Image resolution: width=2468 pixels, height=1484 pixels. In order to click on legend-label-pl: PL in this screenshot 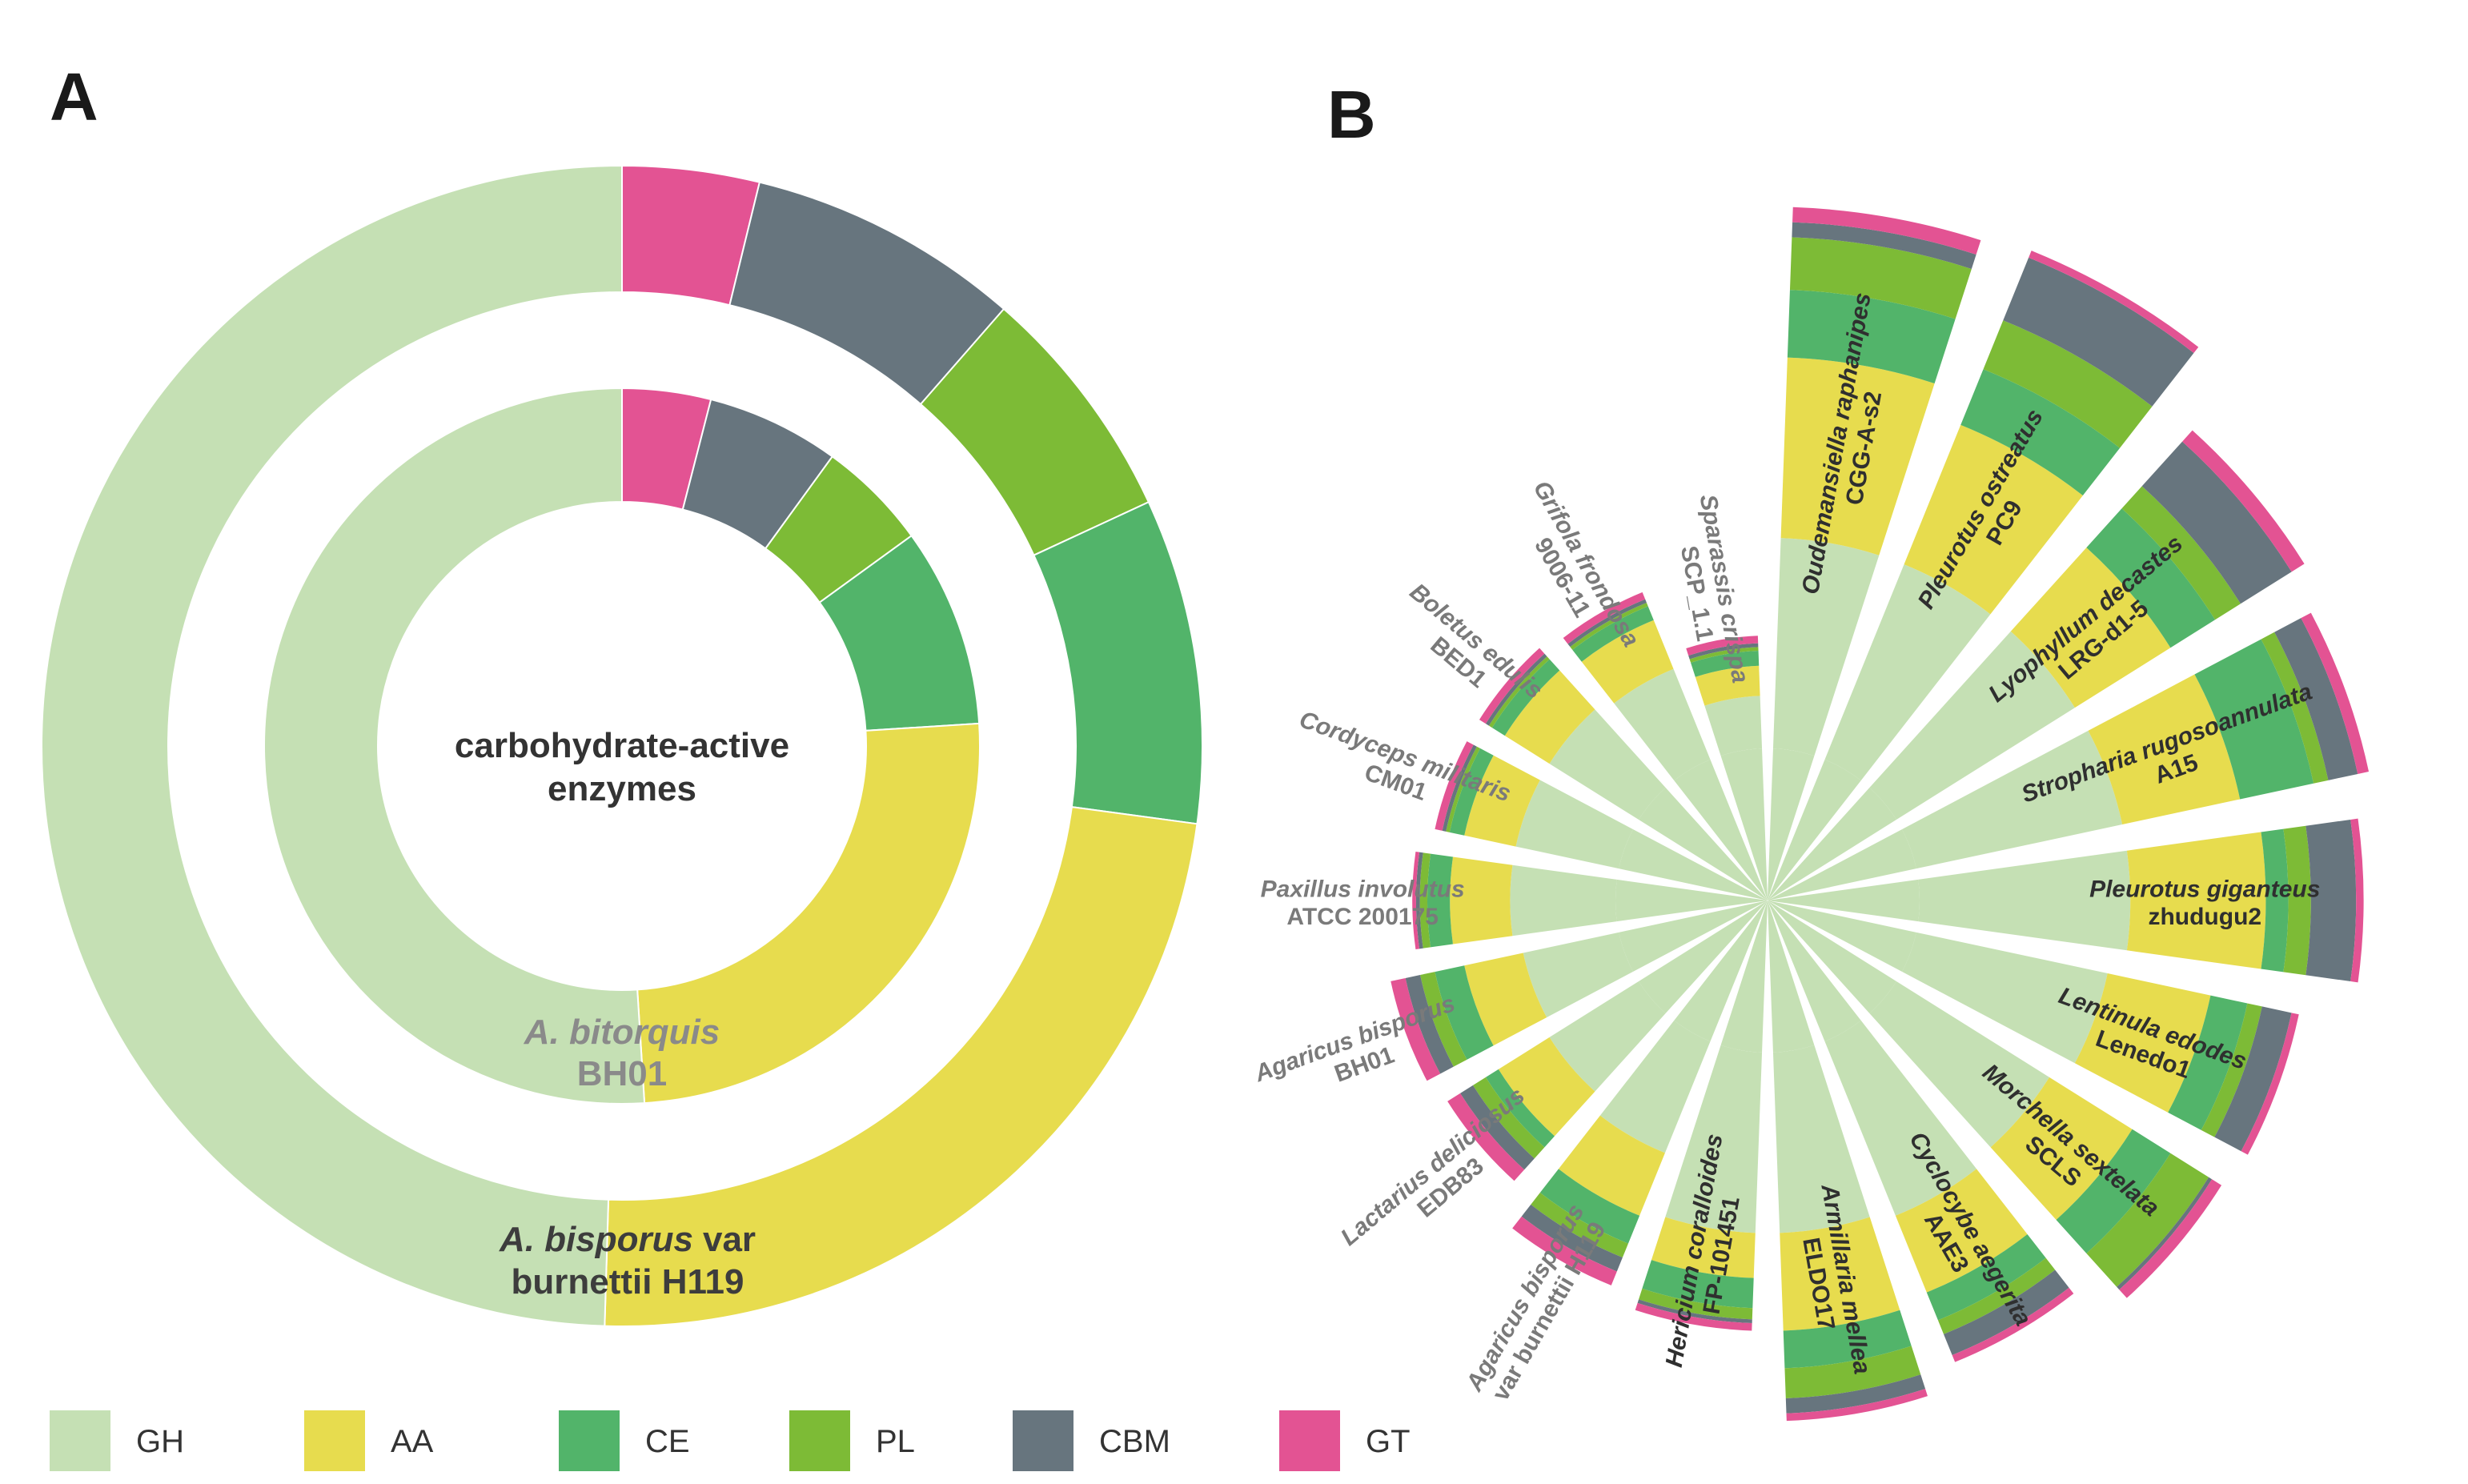, I will do `click(896, 1441)`.